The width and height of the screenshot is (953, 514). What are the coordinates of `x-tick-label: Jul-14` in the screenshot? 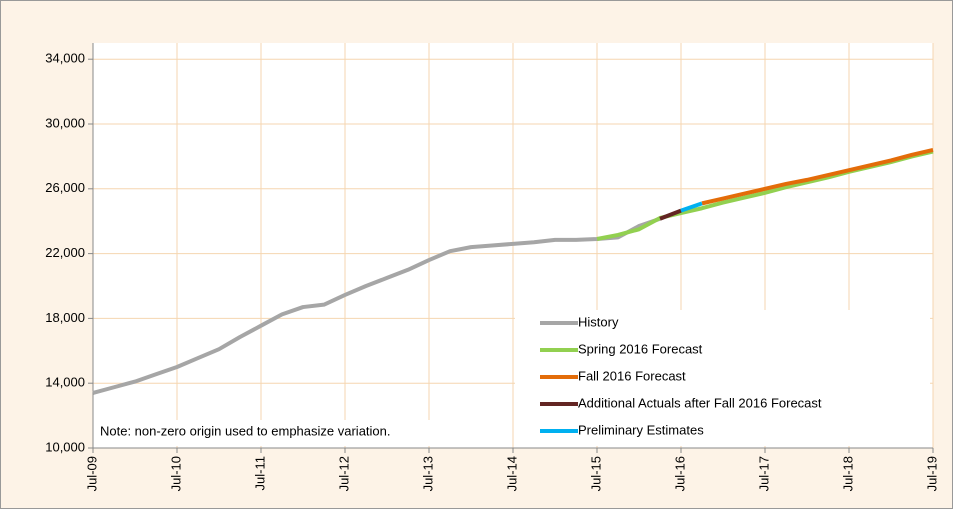 It's located at (511, 473).